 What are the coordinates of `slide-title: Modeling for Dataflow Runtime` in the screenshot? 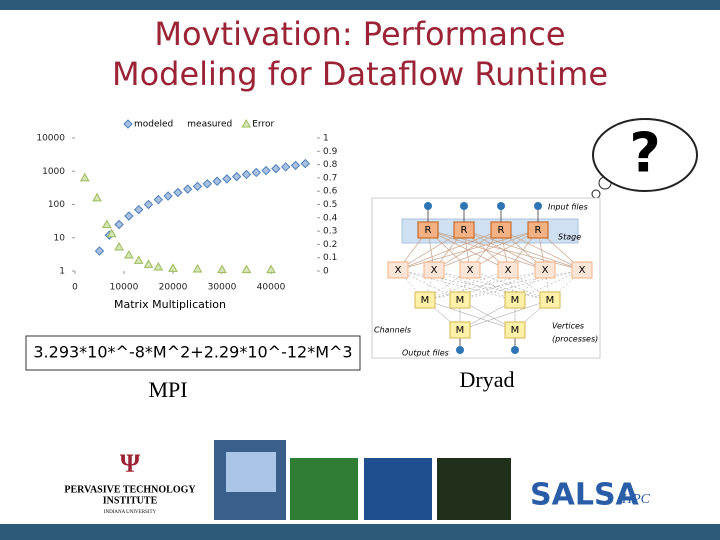 It's located at (360, 74).